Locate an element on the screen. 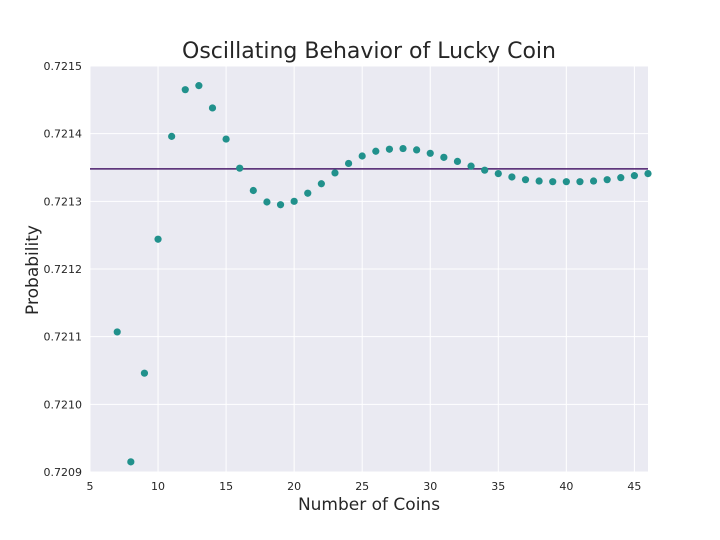  x-tick-label: 10 is located at coordinates (158, 486).